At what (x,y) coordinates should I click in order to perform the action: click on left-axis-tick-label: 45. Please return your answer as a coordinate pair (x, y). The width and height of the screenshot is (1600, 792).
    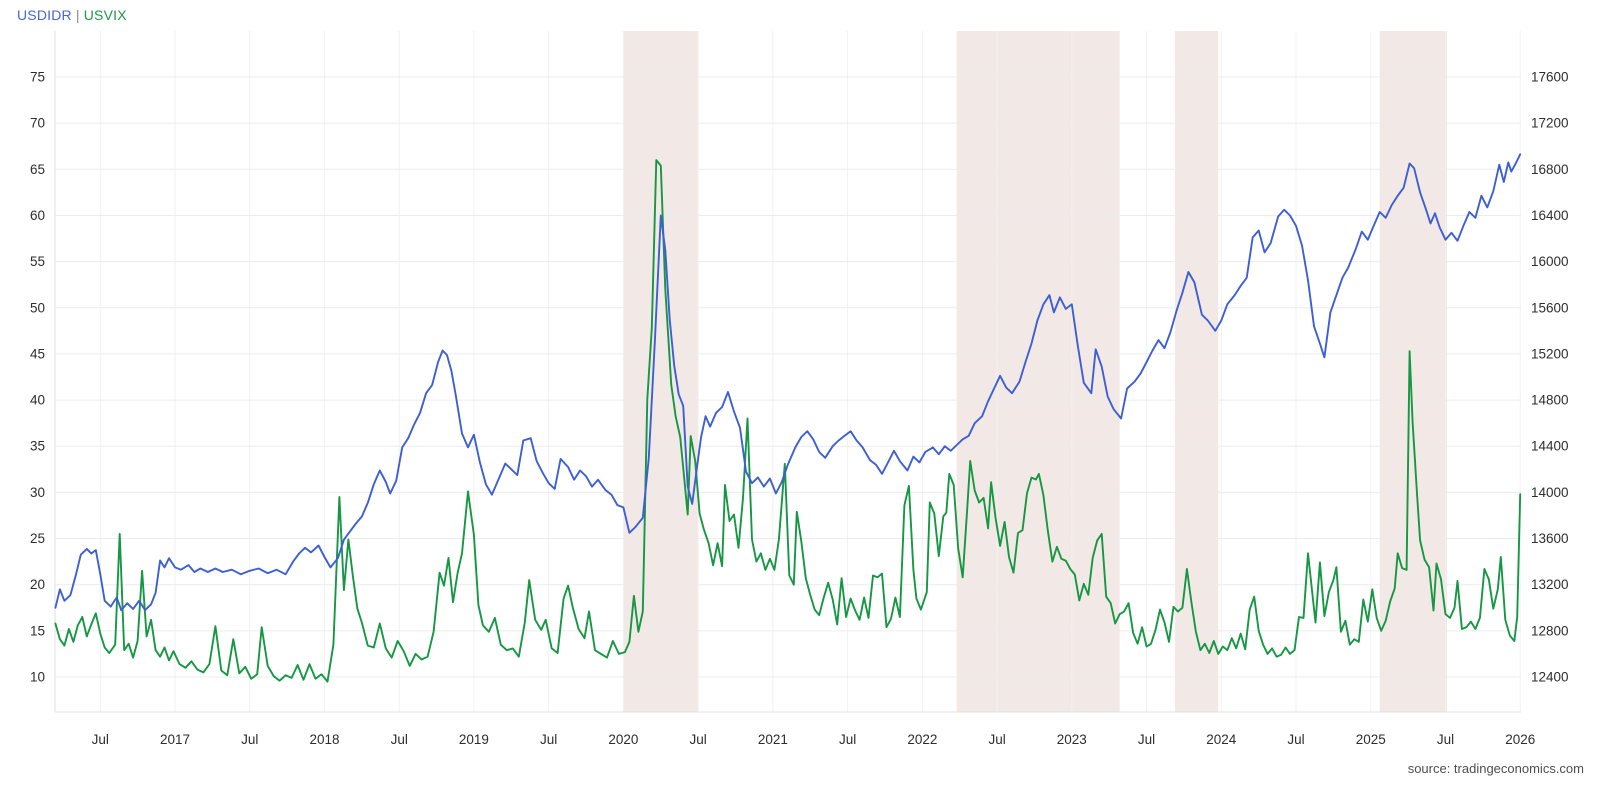
    Looking at the image, I should click on (37, 353).